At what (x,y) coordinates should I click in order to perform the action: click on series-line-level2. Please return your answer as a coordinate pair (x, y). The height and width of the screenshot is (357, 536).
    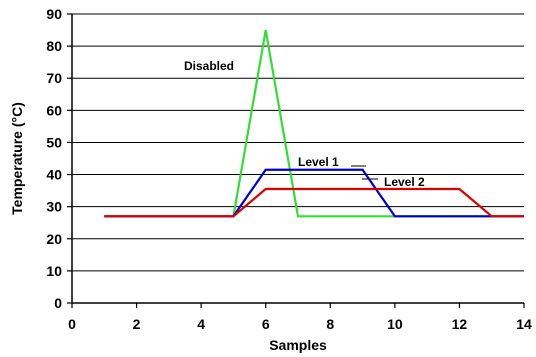
    Looking at the image, I should click on (314, 202).